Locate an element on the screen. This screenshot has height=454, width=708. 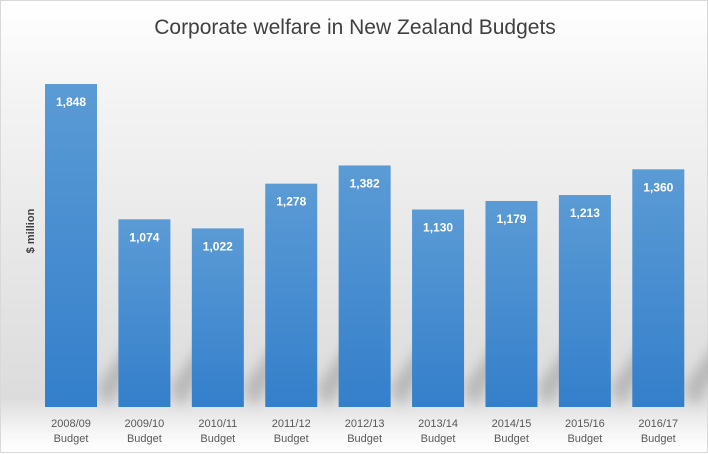
x-tick-label: 2011/12 is located at coordinates (291, 424).